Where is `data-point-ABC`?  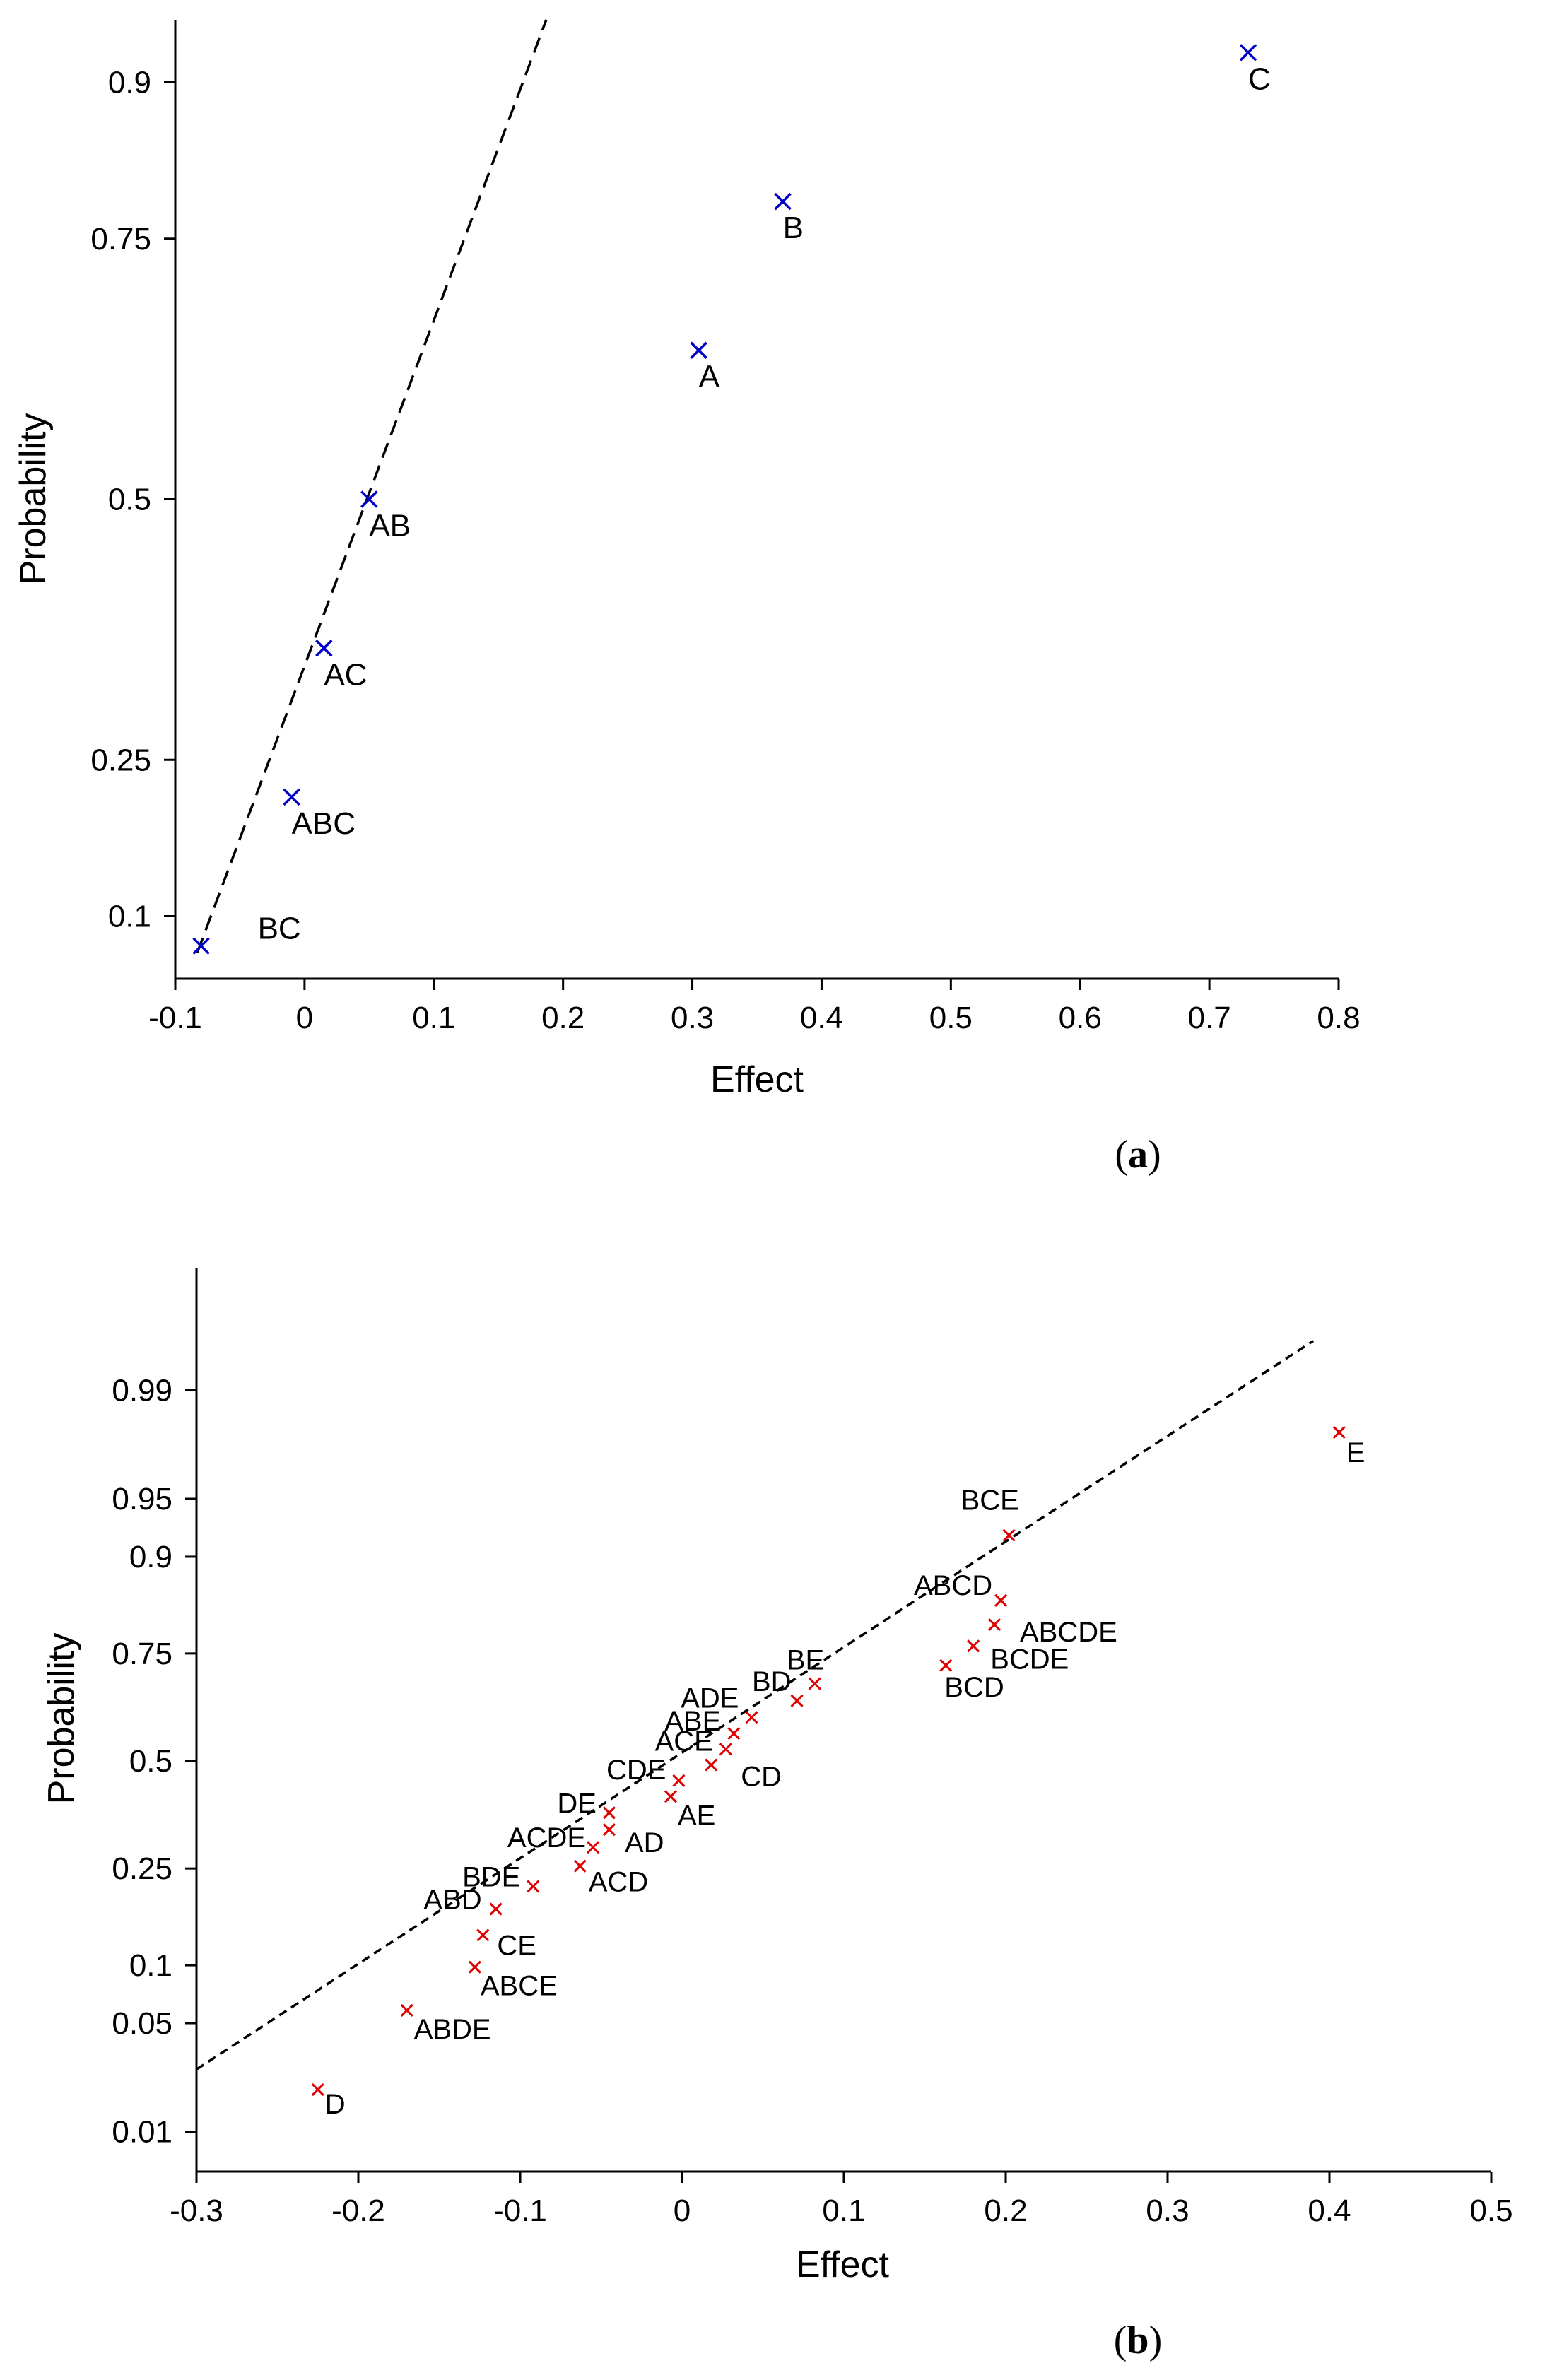
data-point-ABC is located at coordinates (291, 797).